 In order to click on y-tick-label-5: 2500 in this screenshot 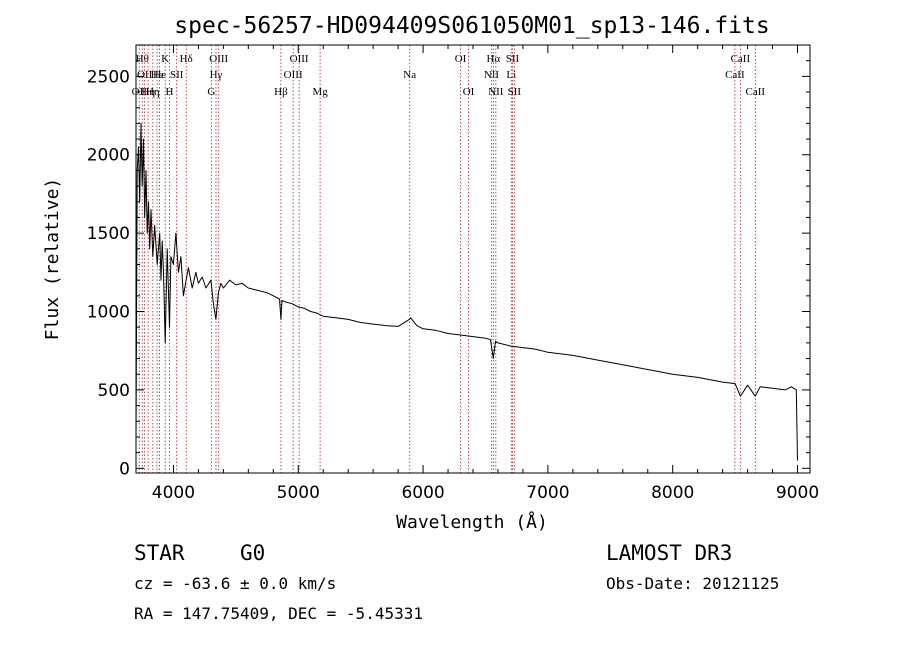, I will do `click(108, 77)`.